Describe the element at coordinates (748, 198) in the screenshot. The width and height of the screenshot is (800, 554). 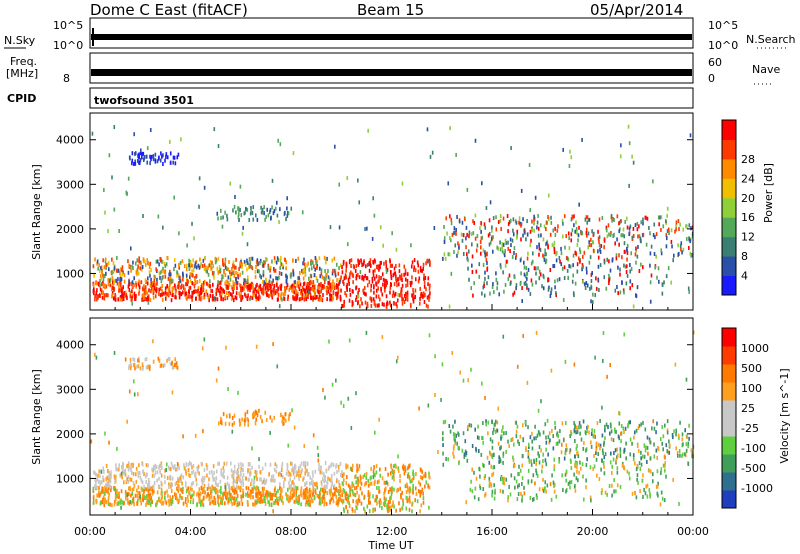
I see `power-colorbar-tick: 20` at that location.